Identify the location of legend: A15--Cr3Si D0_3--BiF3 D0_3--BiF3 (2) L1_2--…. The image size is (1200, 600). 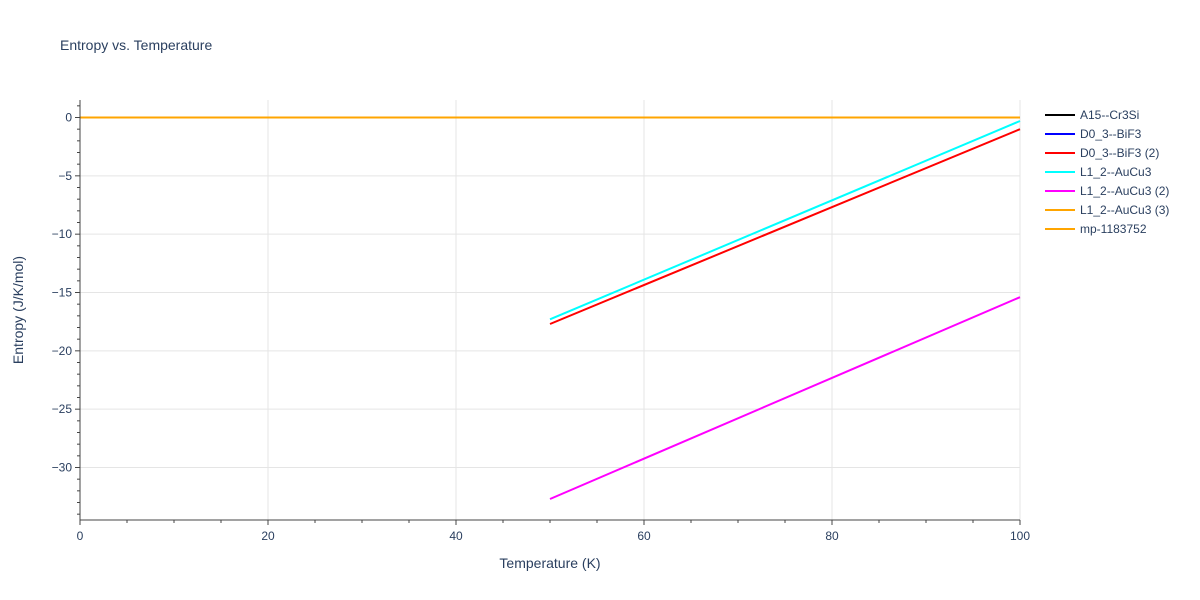
(1107, 172).